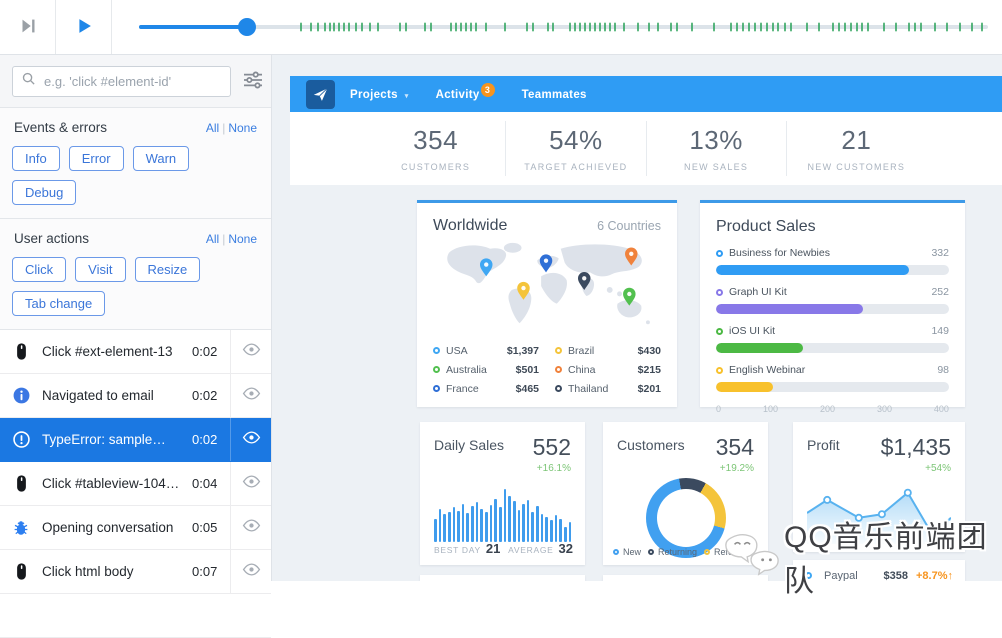 This screenshot has width=1002, height=638. Describe the element at coordinates (135, 484) in the screenshot. I see `event-row: Click #tableview-104… 0:04` at that location.